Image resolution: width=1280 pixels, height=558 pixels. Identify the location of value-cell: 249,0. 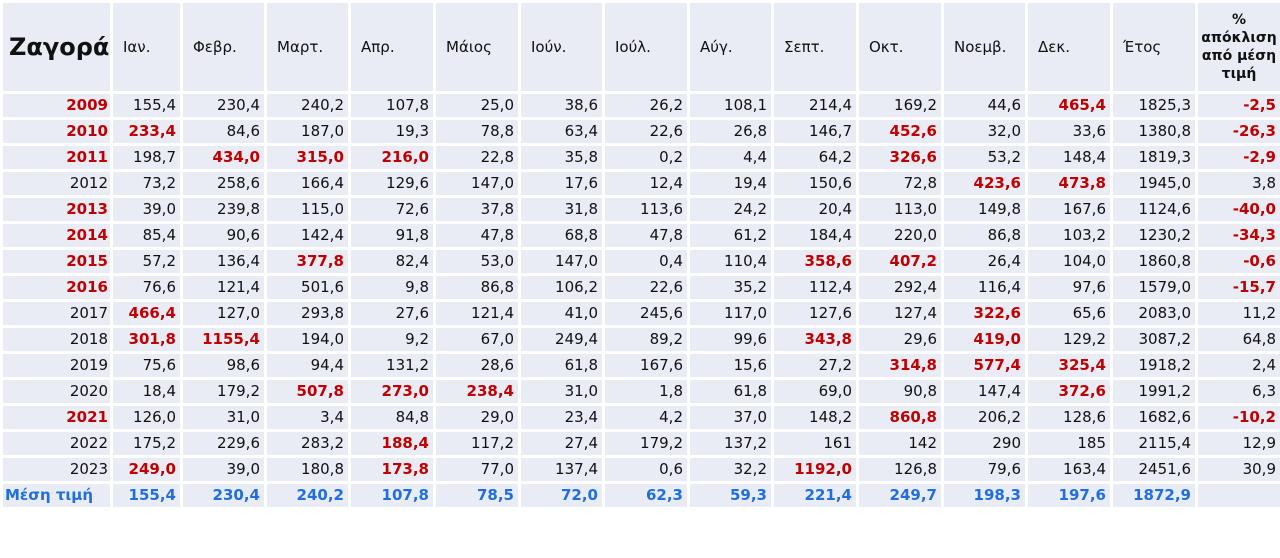
(146, 469).